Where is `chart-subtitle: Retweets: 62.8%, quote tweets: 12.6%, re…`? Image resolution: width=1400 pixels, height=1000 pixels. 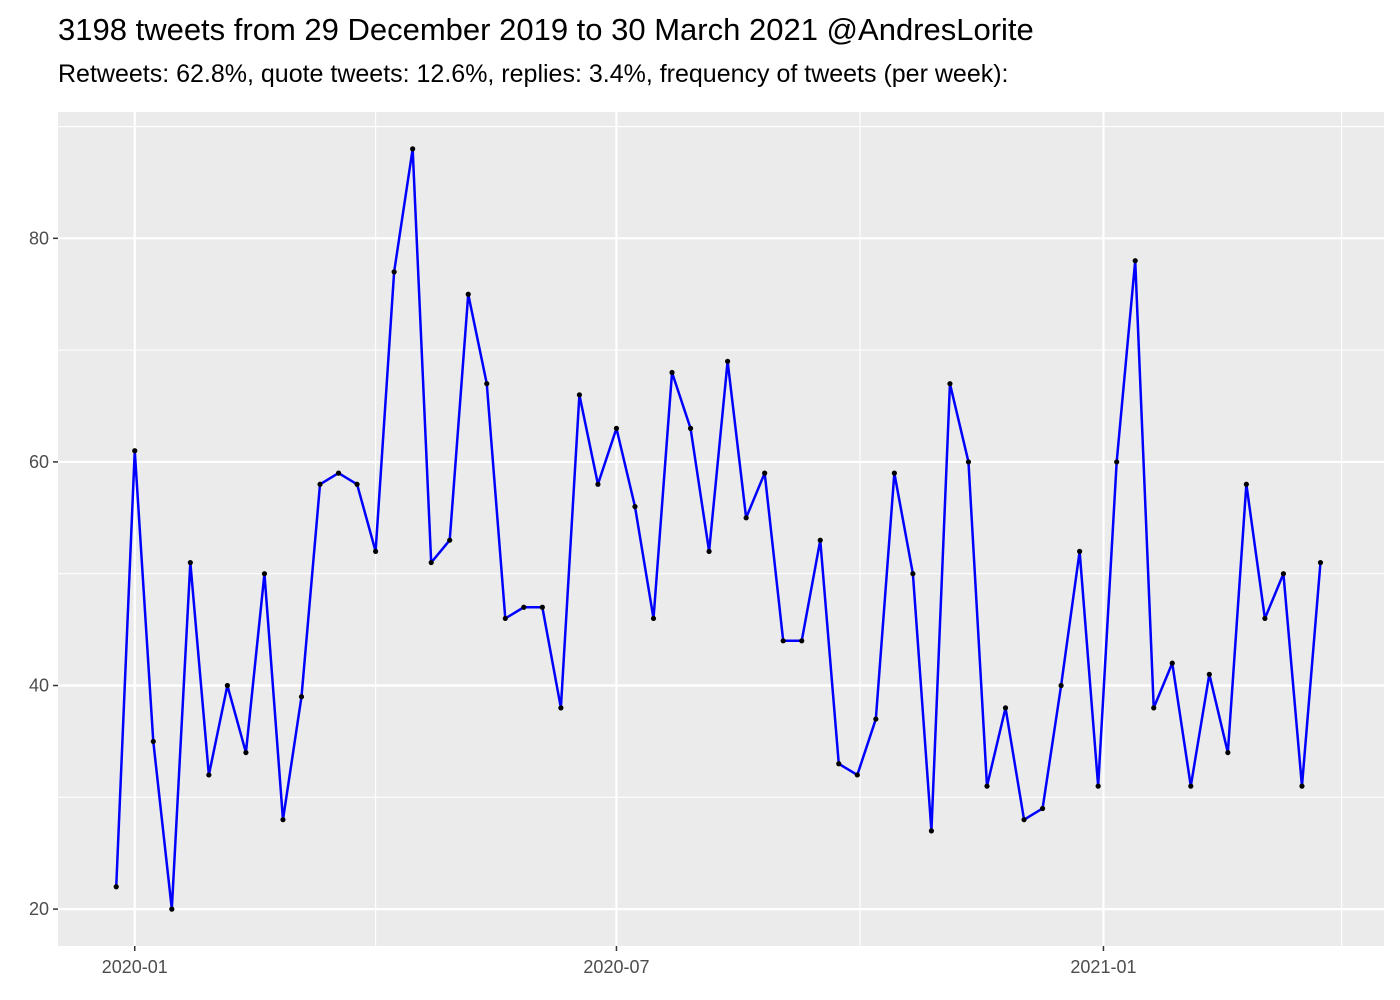 chart-subtitle: Retweets: 62.8%, quote tweets: 12.6%, re… is located at coordinates (533, 74).